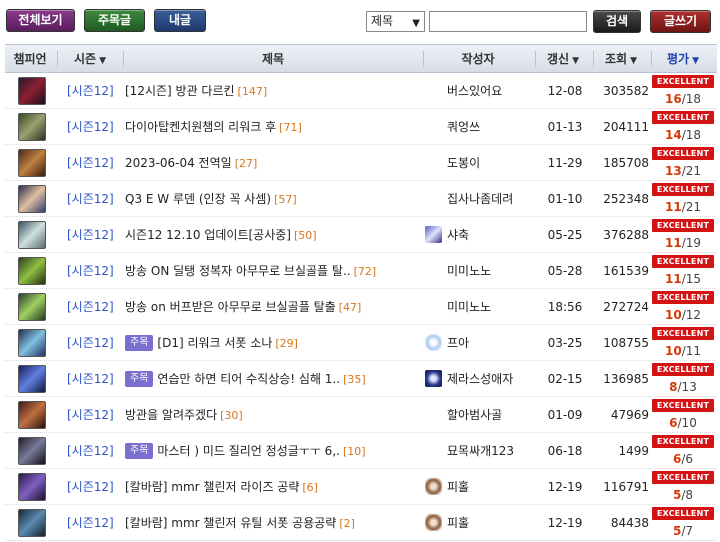 This screenshot has height=542, width=720. I want to click on post-title: 다이아탑켄치원챔의 리워크 후 [71], so click(272, 127).